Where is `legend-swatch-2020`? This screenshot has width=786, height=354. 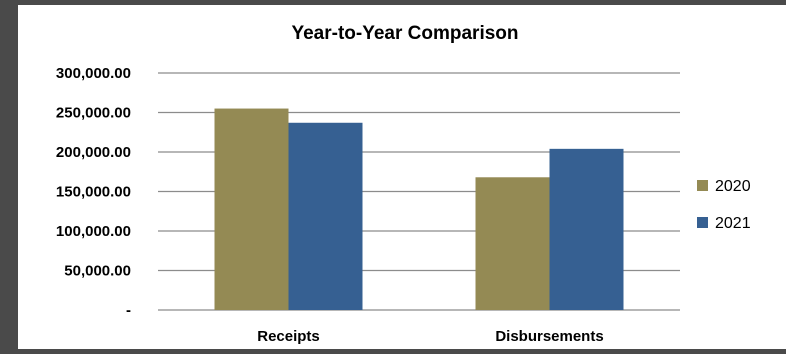 legend-swatch-2020 is located at coordinates (702, 185).